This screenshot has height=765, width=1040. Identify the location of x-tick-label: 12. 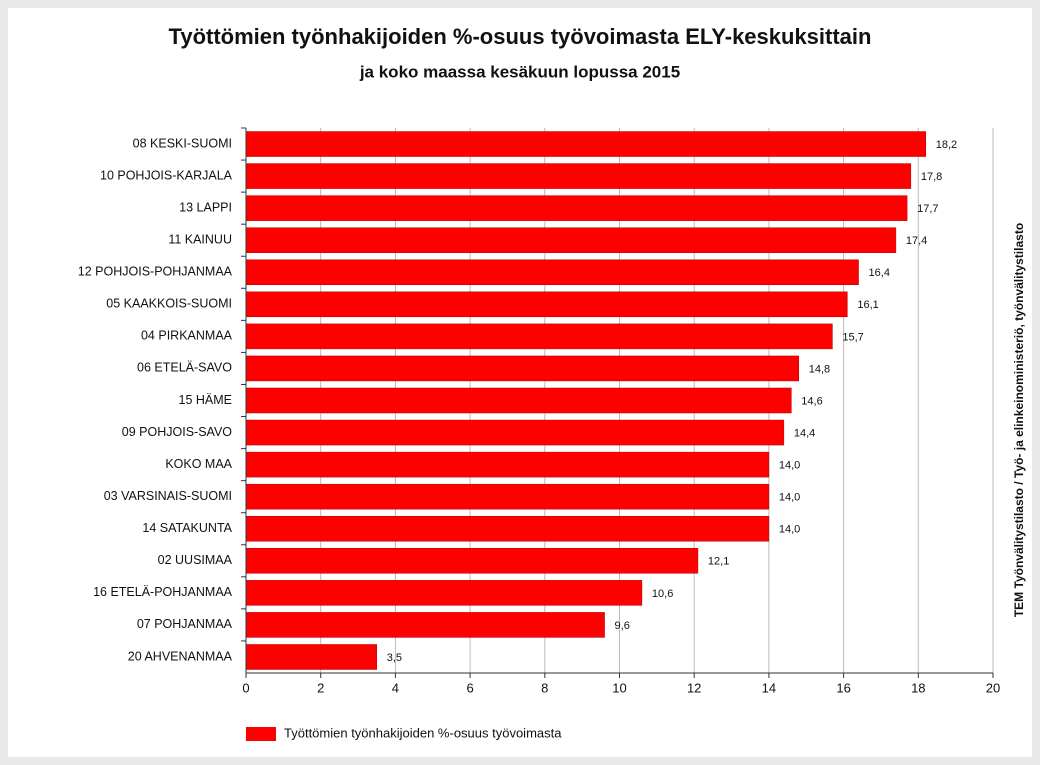
(694, 687).